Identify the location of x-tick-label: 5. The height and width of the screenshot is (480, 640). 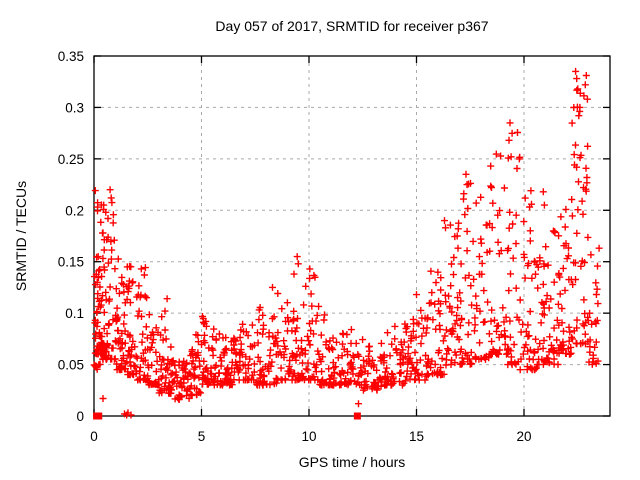
(202, 436).